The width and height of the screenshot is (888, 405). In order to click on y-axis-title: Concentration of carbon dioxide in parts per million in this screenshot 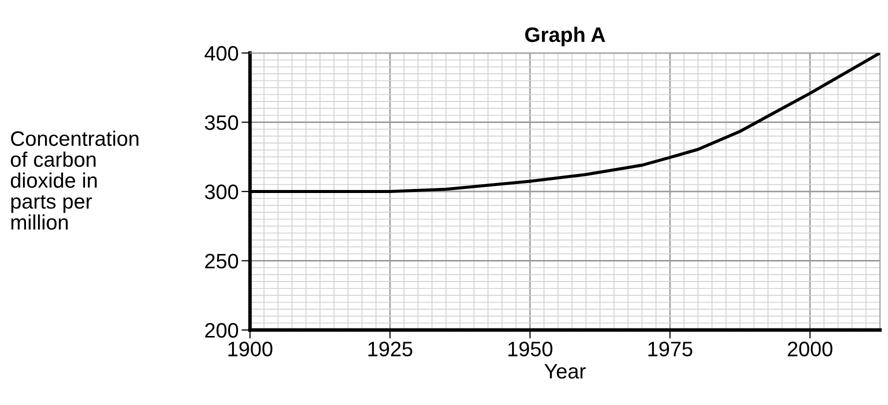, I will do `click(74, 180)`.